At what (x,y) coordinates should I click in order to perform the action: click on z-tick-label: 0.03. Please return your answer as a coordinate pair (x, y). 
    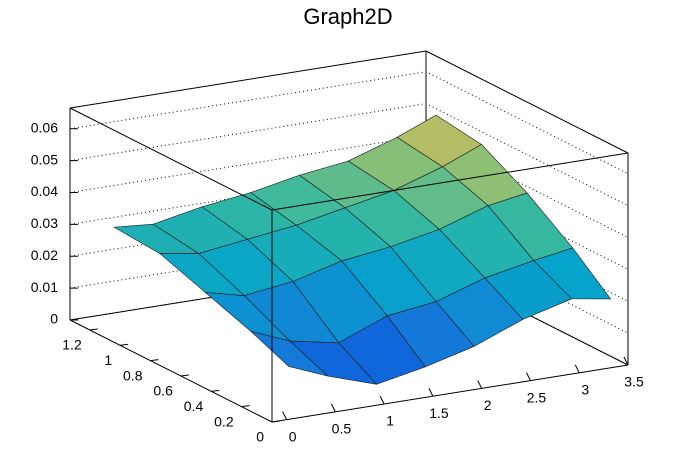
    Looking at the image, I should click on (44, 223).